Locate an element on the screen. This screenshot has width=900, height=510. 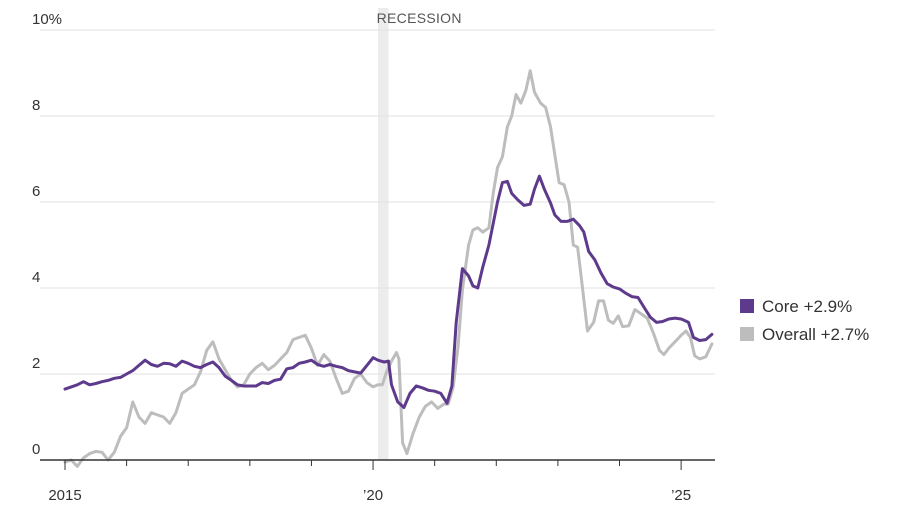
y-tick-label-0: 0 is located at coordinates (36, 449).